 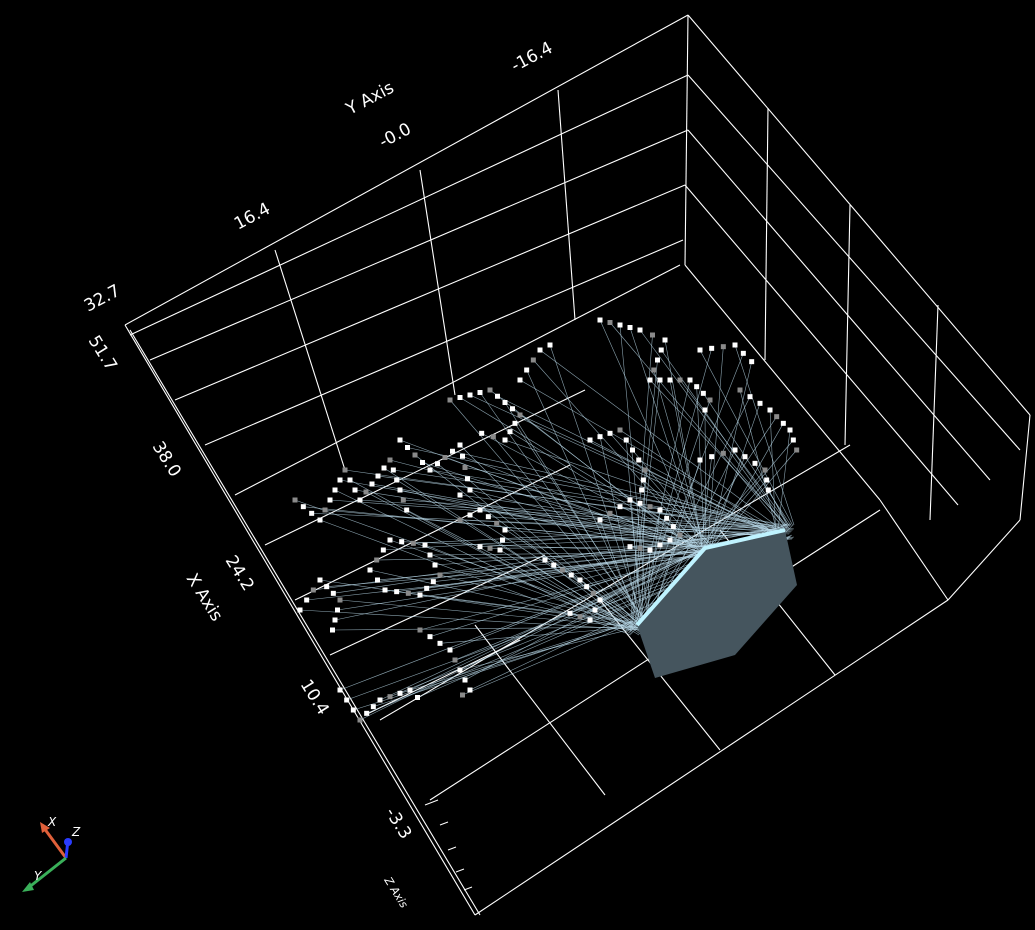 What do you see at coordinates (47, 873) in the screenshot?
I see `y-axis-arrow` at bounding box center [47, 873].